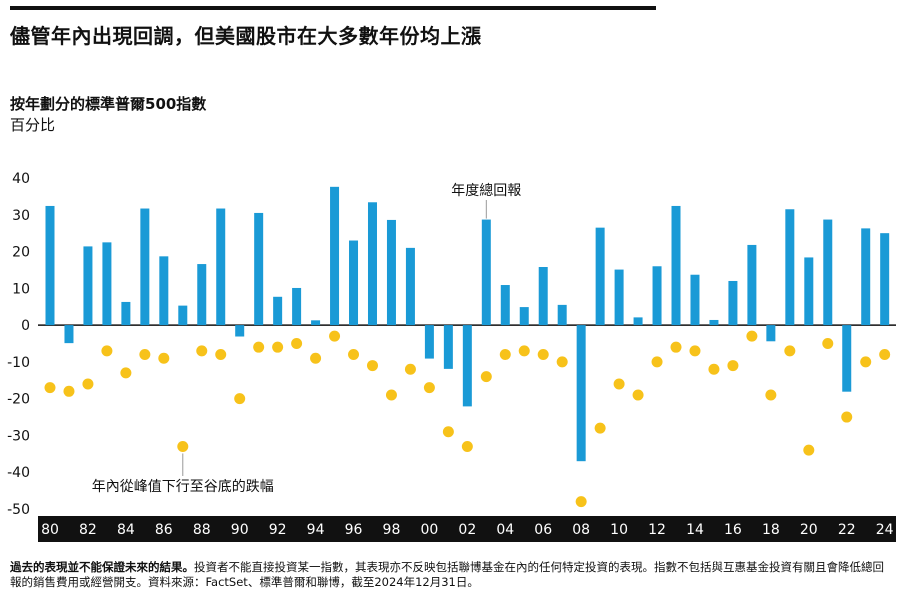 The width and height of the screenshot is (904, 594). What do you see at coordinates (18, 400) in the screenshot?
I see `y-tick-label: -20` at bounding box center [18, 400].